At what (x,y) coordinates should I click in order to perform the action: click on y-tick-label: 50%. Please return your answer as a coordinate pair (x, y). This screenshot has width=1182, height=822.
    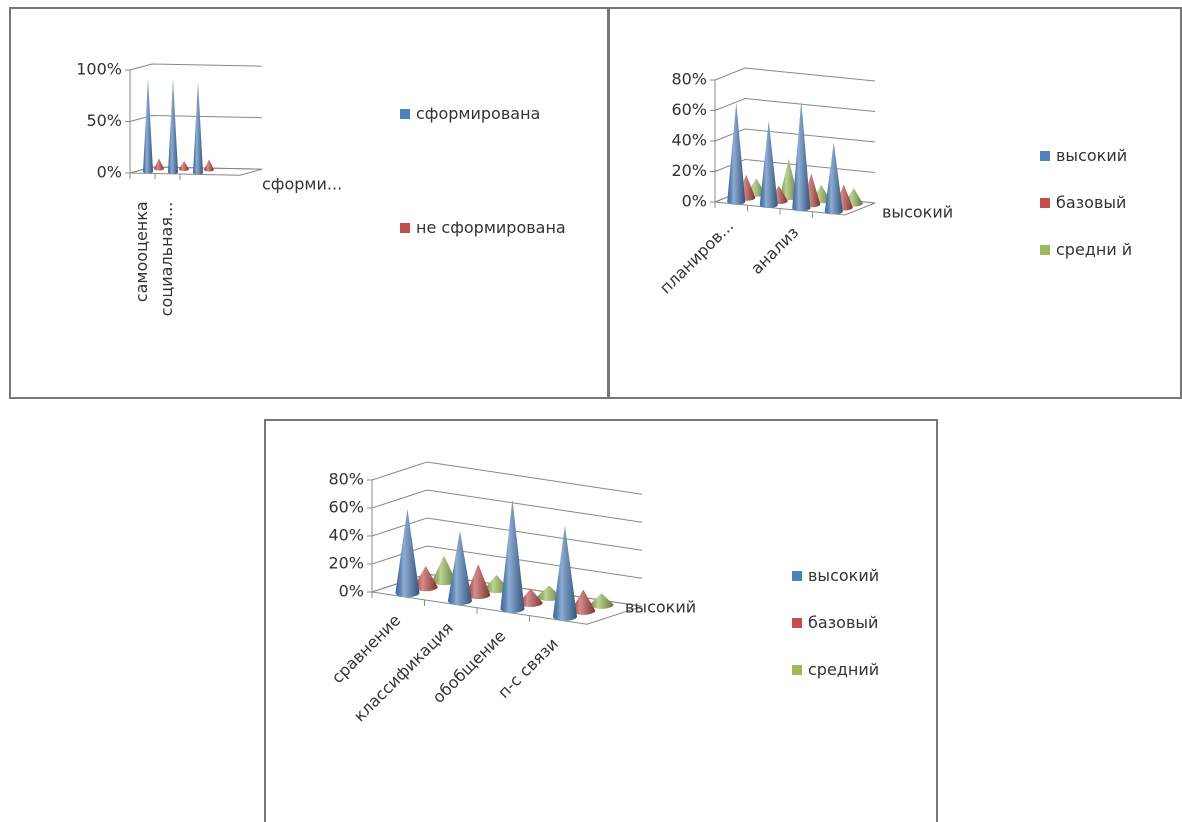
    Looking at the image, I should click on (104, 120).